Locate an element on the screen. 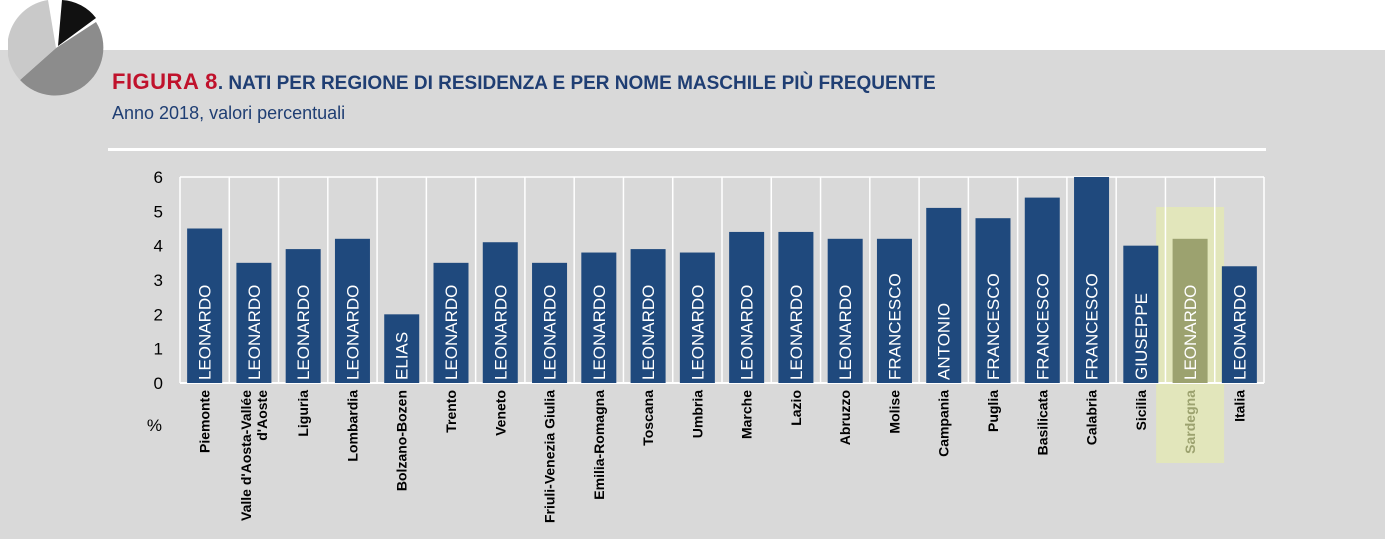 Image resolution: width=1385 pixels, height=539 pixels. y-tick-label: 0 is located at coordinates (158, 383).